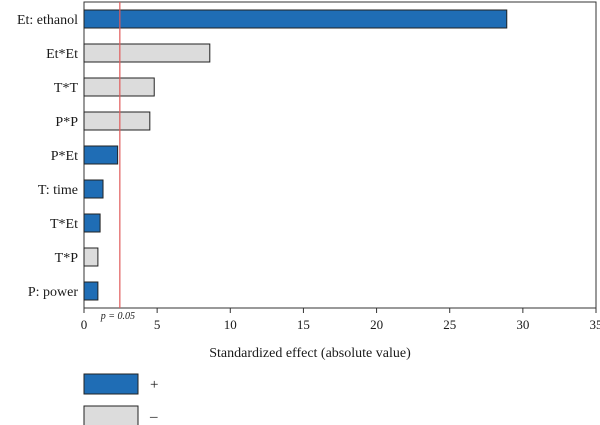  I want to click on x-tick-label: 20, so click(376, 324).